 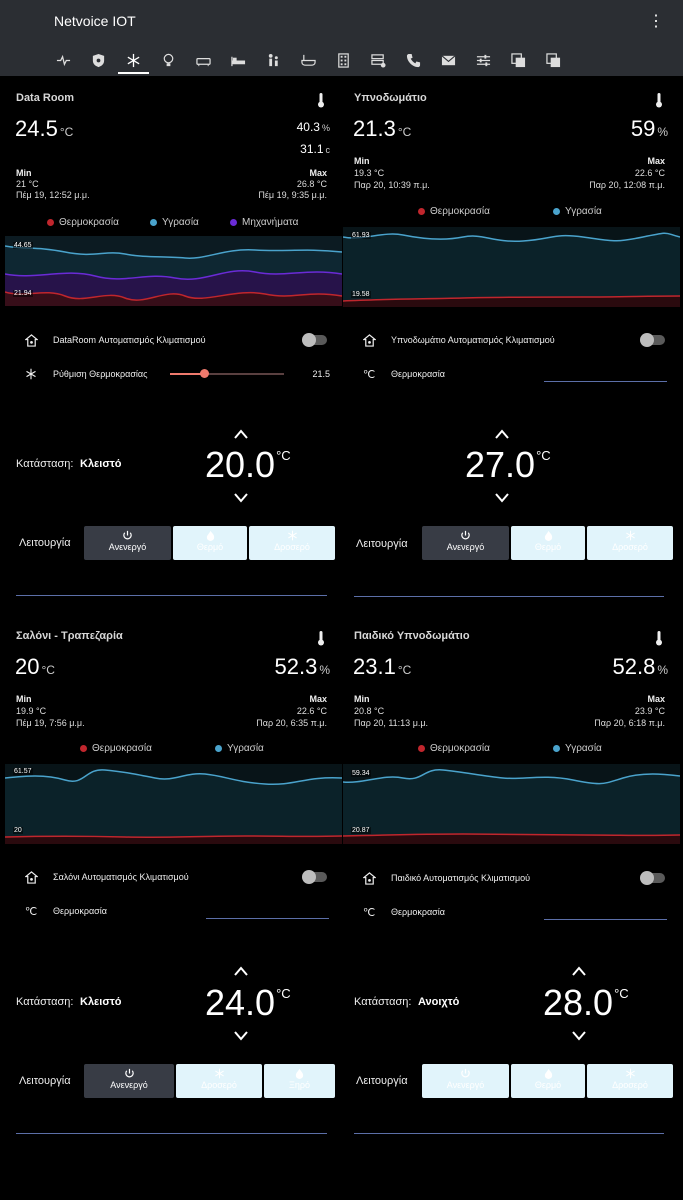 What do you see at coordinates (98, 60) in the screenshot?
I see `tab-security` at bounding box center [98, 60].